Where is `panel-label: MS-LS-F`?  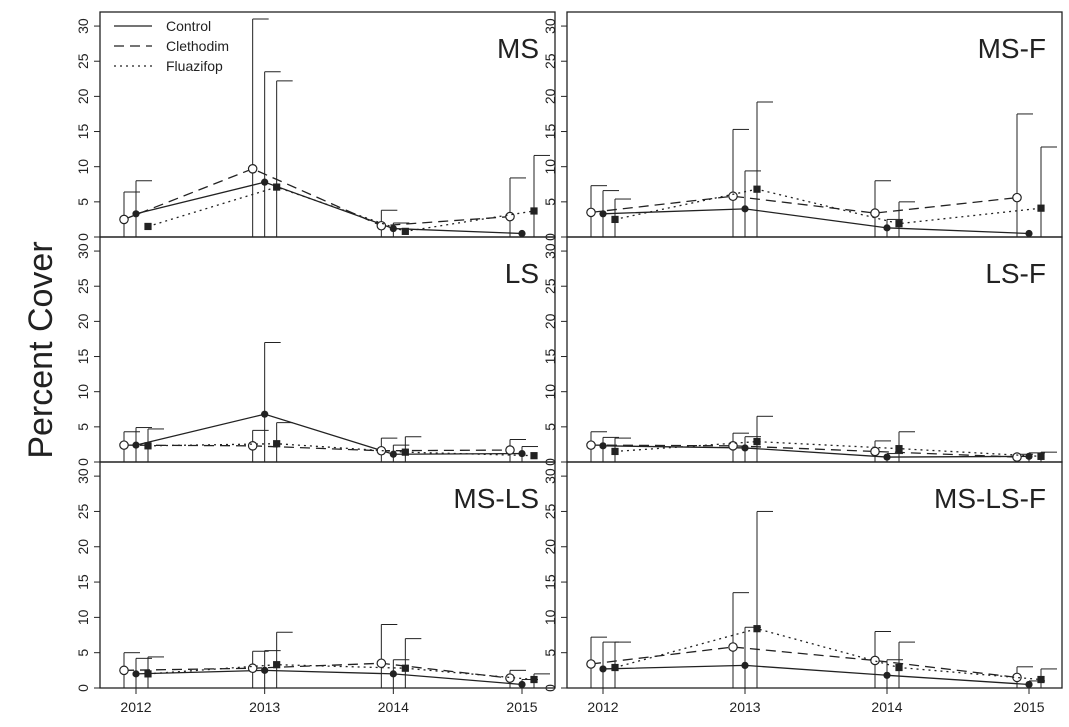
panel-label: MS-LS-F is located at coordinates (990, 498).